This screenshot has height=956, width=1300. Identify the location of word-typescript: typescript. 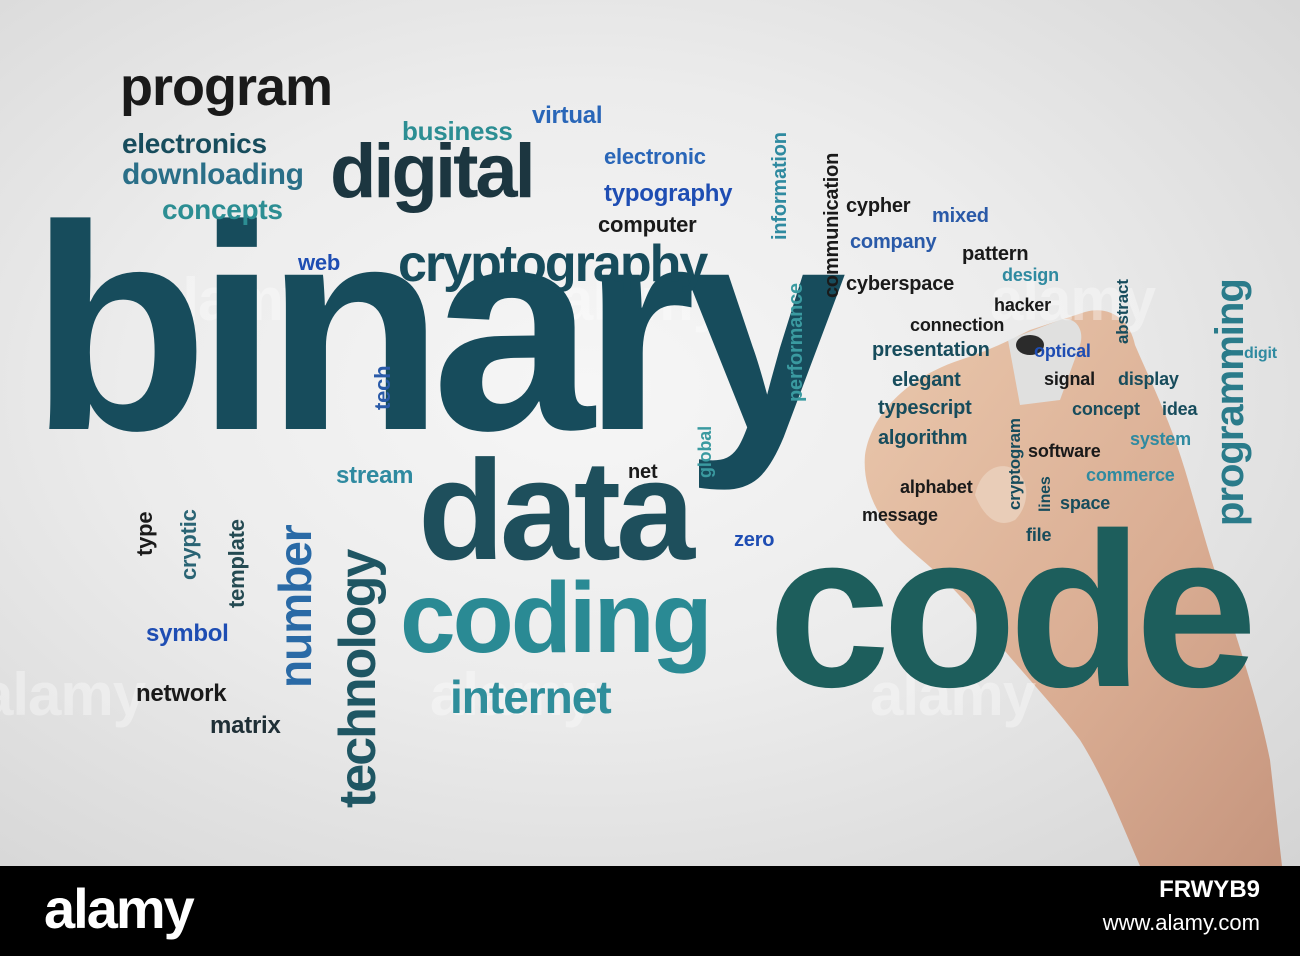
(925, 408).